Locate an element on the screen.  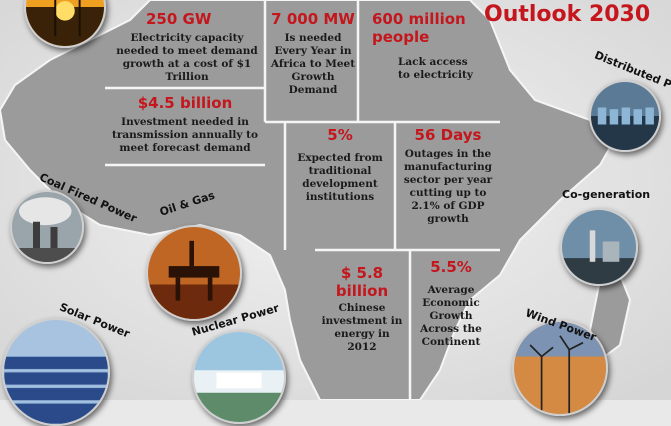
solar-power-image is located at coordinates (56, 372).